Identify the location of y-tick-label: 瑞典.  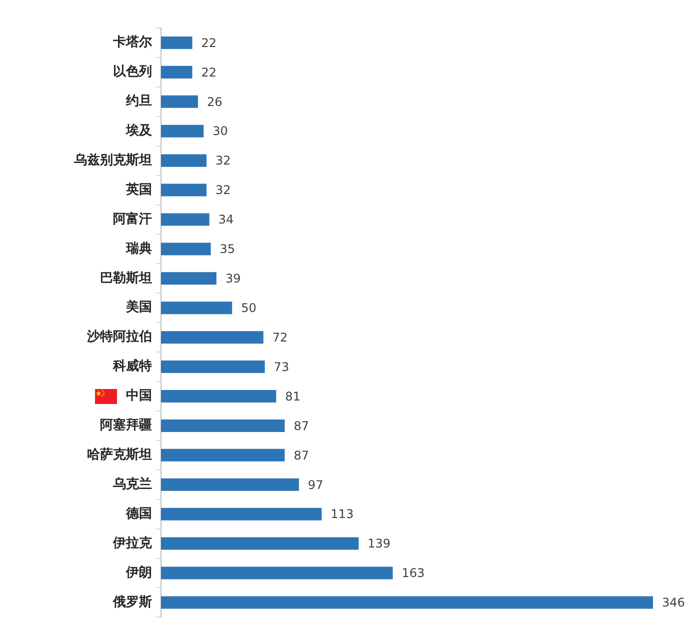
(138, 248).